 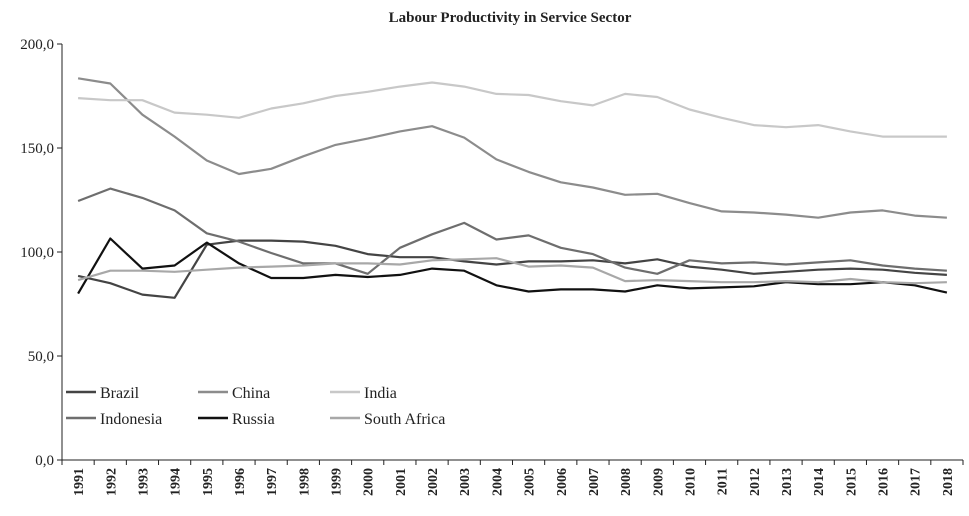 I want to click on x-tick-label: 2009, so click(x=658, y=482).